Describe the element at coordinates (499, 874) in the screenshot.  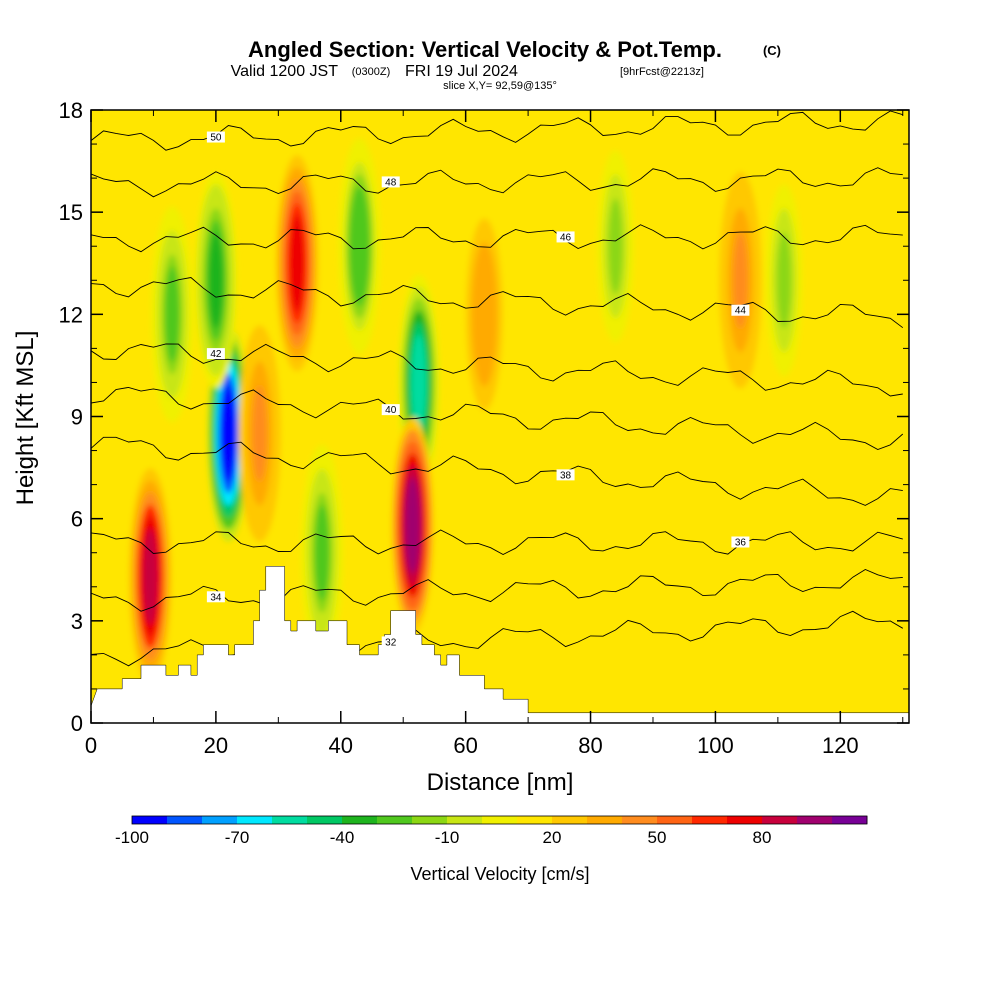
I see `colorbar-title: Vertical Velocity [cm/s]` at that location.